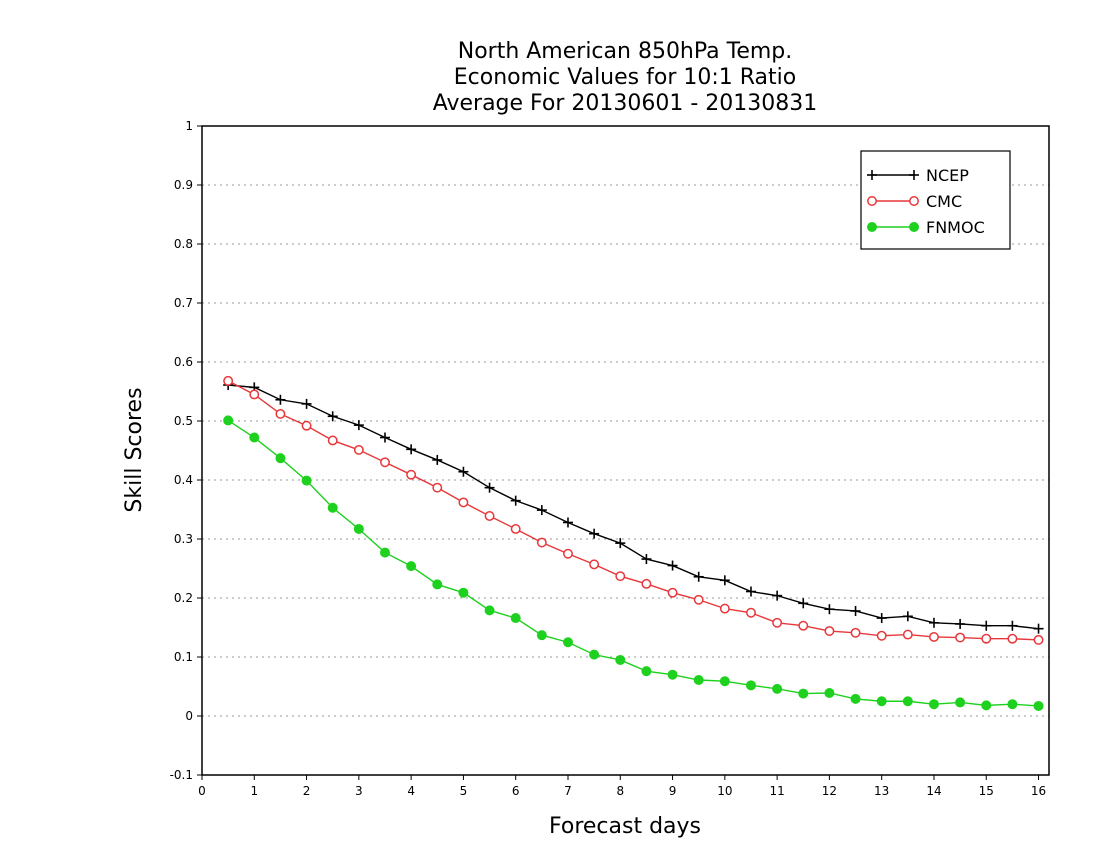 The width and height of the screenshot is (1100, 850). I want to click on y-tick-label: 0.8, so click(183, 244).